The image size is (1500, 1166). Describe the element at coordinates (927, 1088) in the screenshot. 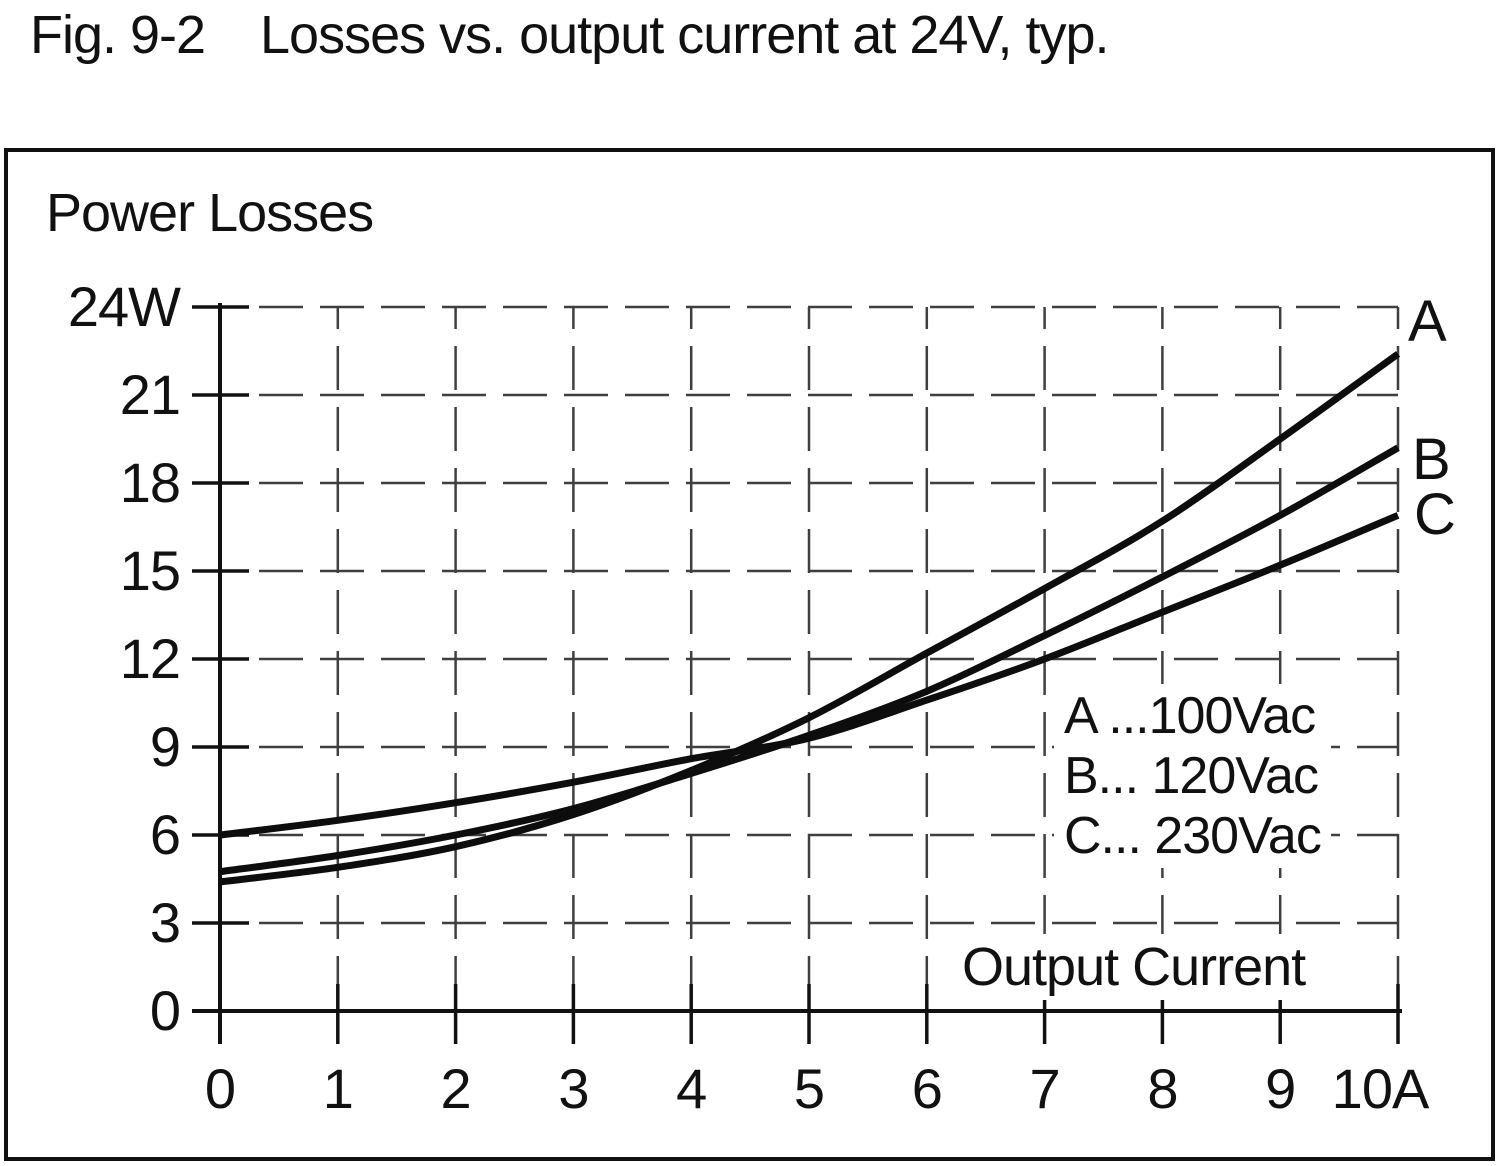

I see `x-tick-label: 6` at that location.